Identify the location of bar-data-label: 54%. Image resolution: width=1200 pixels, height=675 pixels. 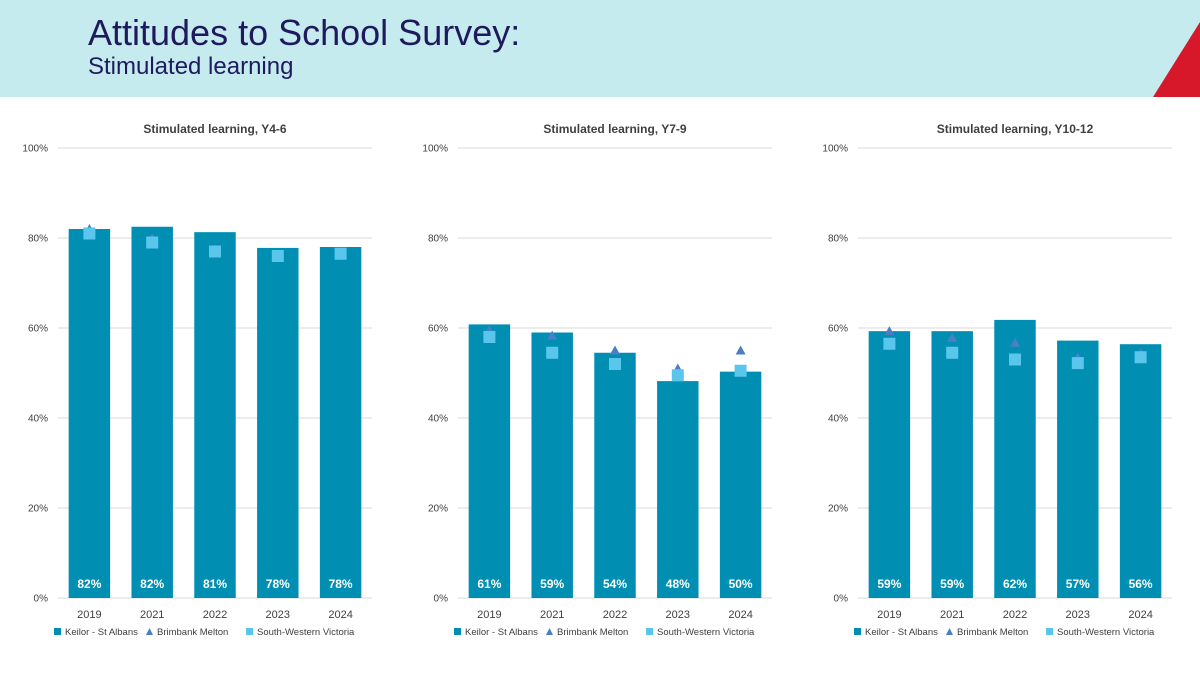
(615, 584).